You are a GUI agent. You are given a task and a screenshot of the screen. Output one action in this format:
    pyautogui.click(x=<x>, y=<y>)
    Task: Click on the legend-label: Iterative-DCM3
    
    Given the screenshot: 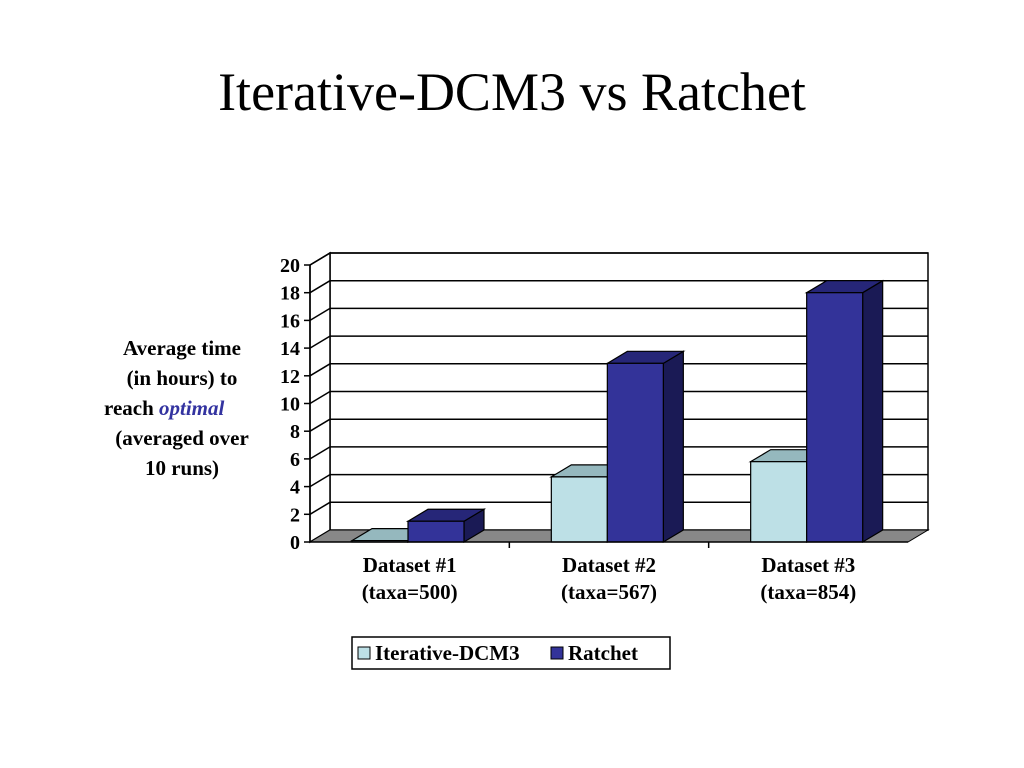 What is the action you would take?
    pyautogui.click(x=447, y=653)
    